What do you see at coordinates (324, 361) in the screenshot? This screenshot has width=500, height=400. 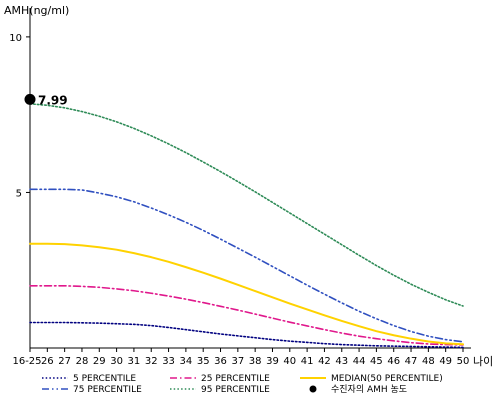 I see `x-tick-label: 42` at bounding box center [324, 361].